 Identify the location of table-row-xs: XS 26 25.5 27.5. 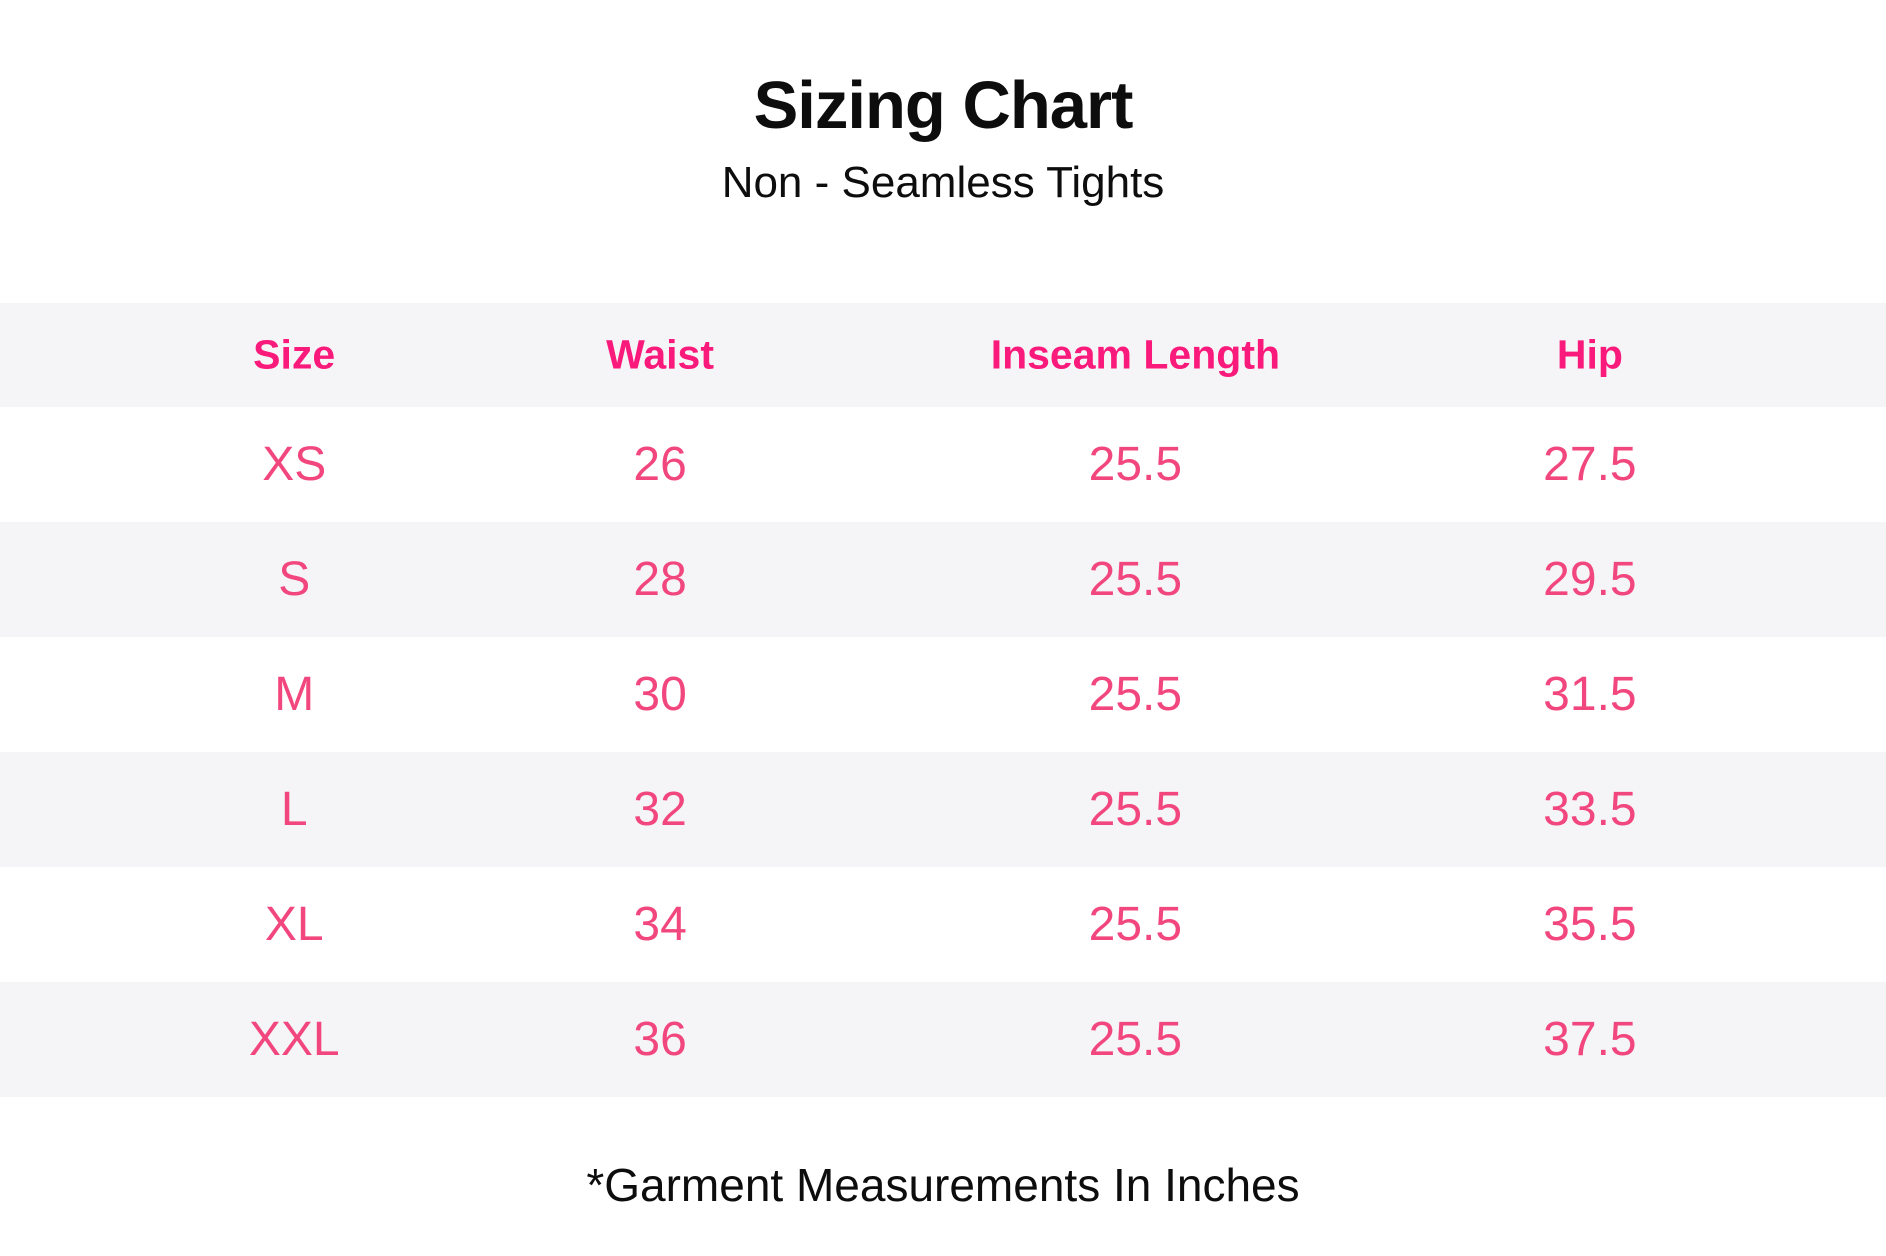
(943, 464).